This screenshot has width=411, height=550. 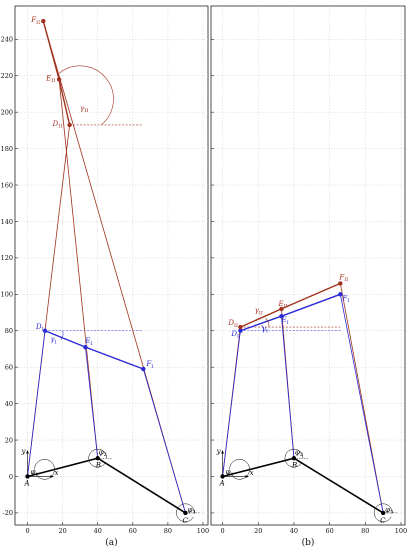 I want to click on label-E-I-subscript: I, so click(x=92, y=344).